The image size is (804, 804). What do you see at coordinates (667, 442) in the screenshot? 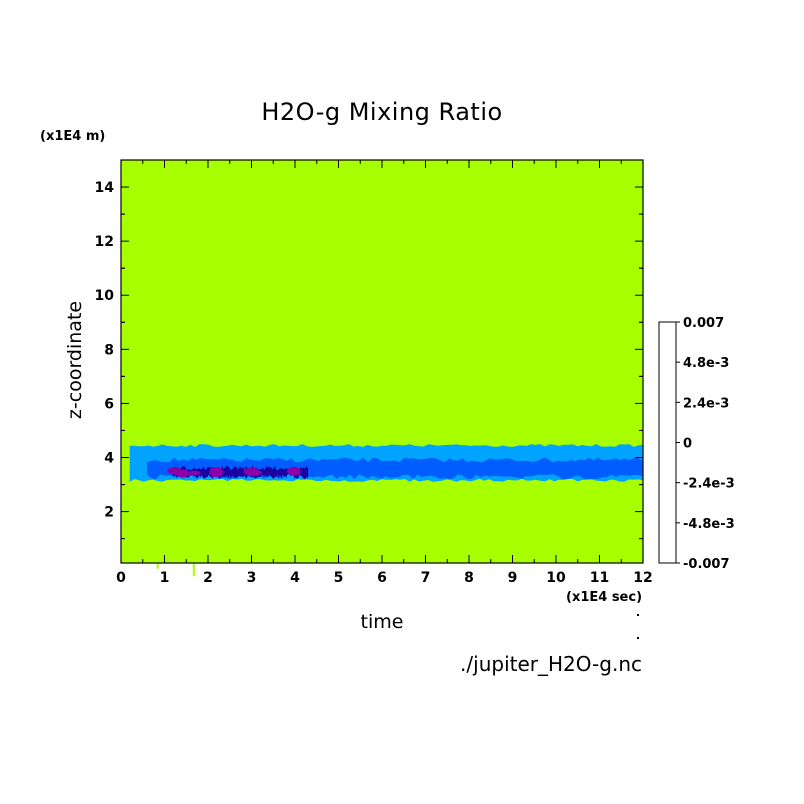
I see `colorbar-border` at bounding box center [667, 442].